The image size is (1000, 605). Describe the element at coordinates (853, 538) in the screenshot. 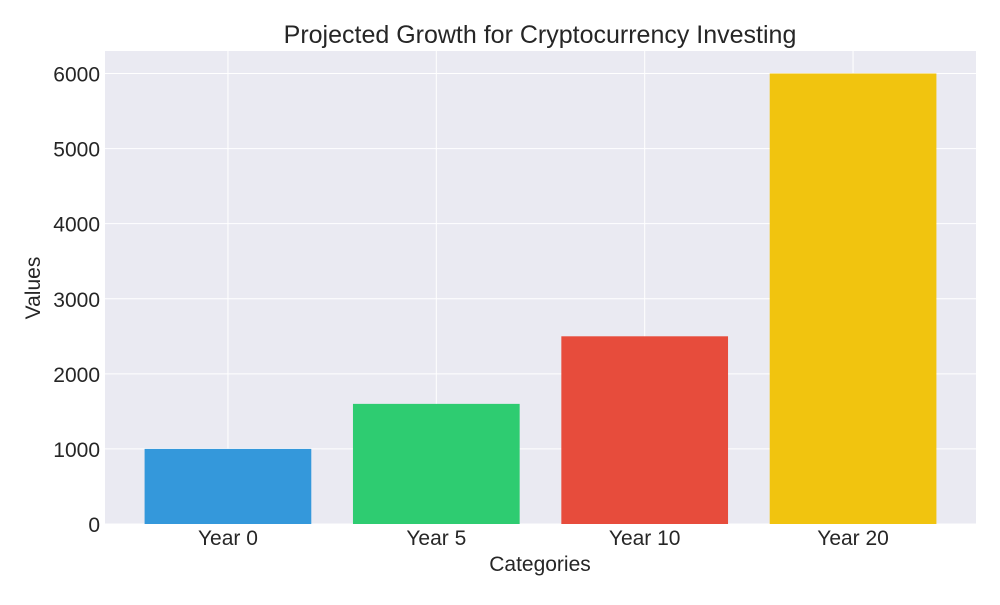

I see `x-tick-label: Year 20` at that location.